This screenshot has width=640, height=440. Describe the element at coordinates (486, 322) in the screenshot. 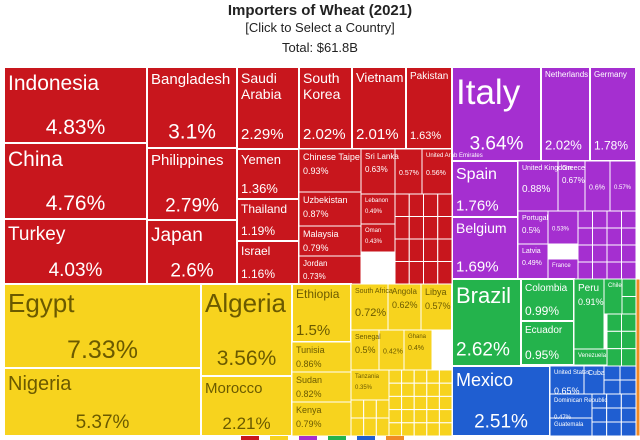

I see `tile-brazil` at that location.